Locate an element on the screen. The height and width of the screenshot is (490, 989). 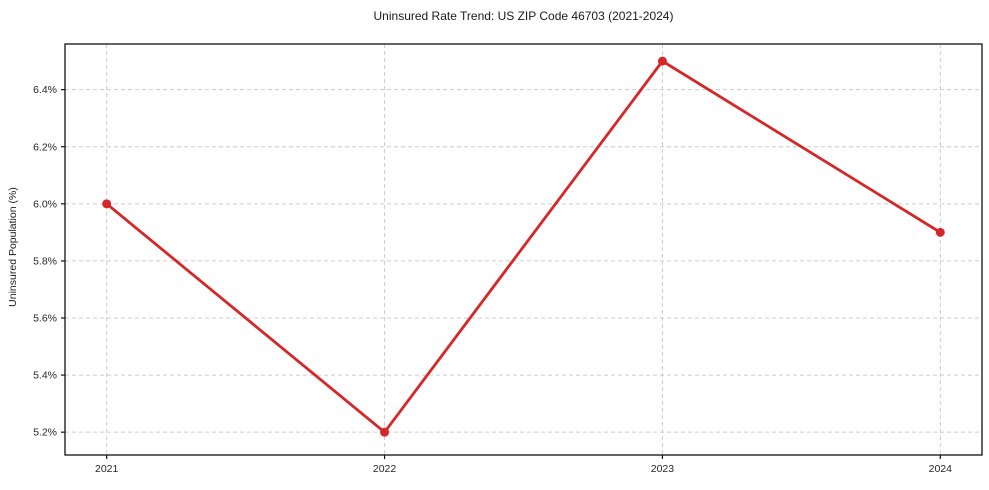
y-tick-label: 6.4% is located at coordinates (45, 90).